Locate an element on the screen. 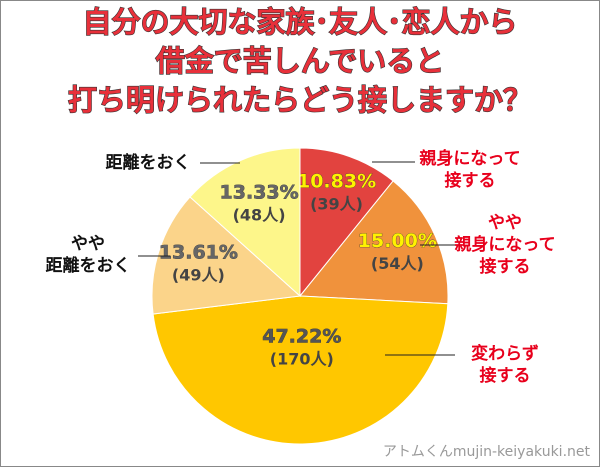 The height and width of the screenshot is (467, 600). count-label: (48人) is located at coordinates (259, 215).